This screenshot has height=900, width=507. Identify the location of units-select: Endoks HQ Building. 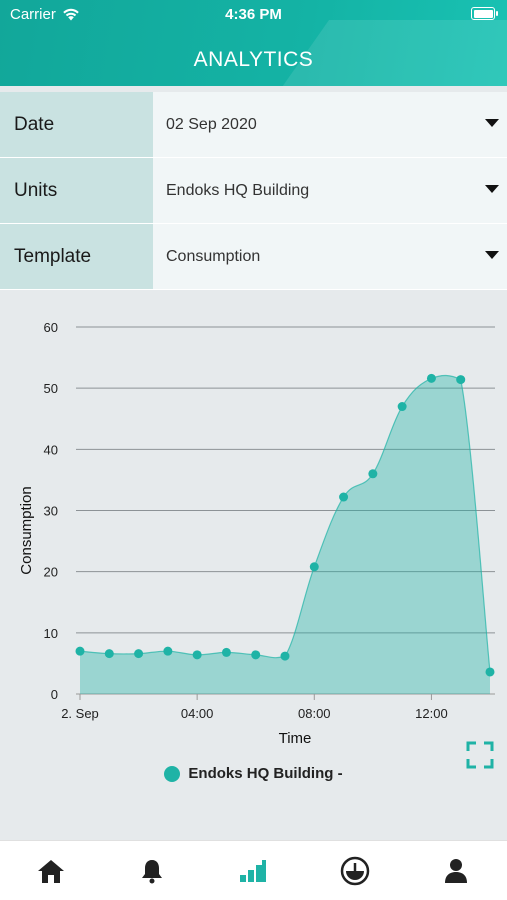
(330, 190).